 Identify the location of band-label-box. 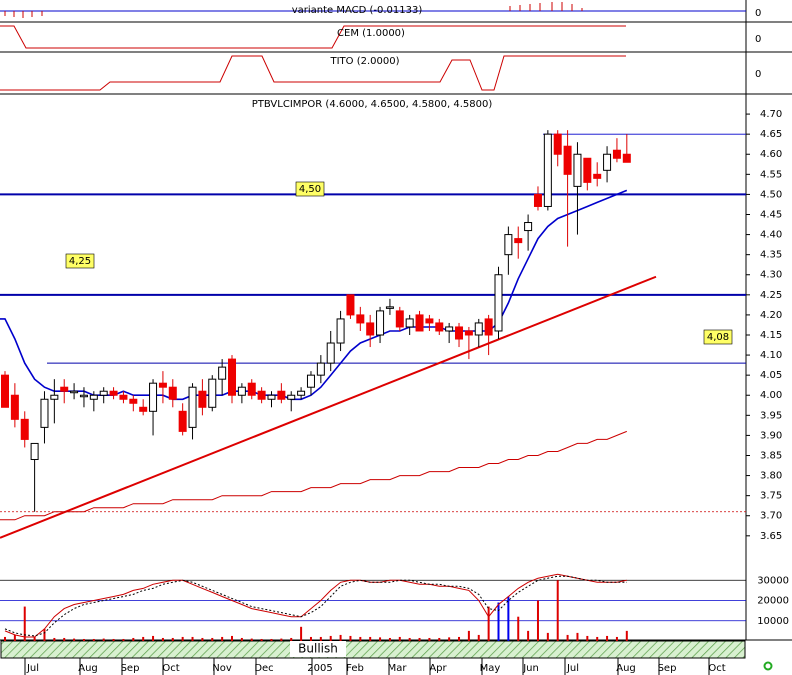
(318, 649).